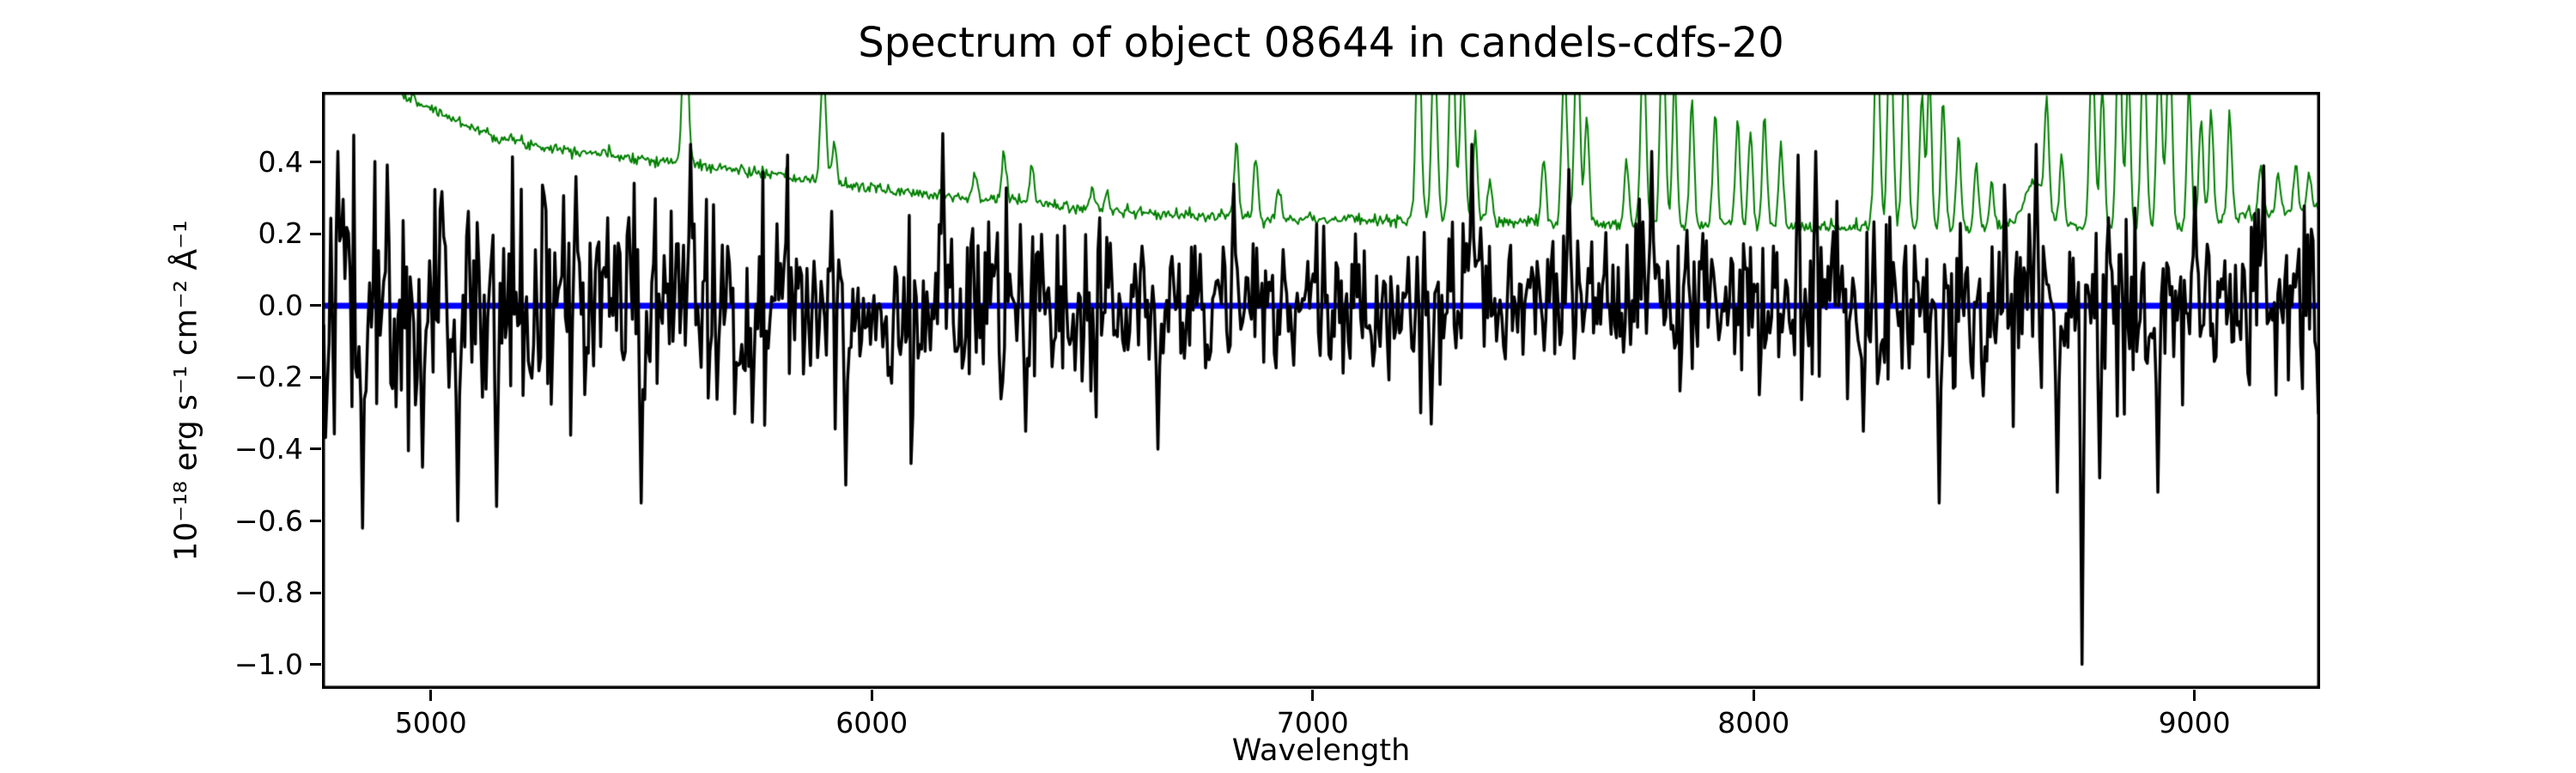 Image resolution: width=2576 pixels, height=773 pixels. What do you see at coordinates (269, 448) in the screenshot?
I see `y-tick-label: −0.4` at bounding box center [269, 448].